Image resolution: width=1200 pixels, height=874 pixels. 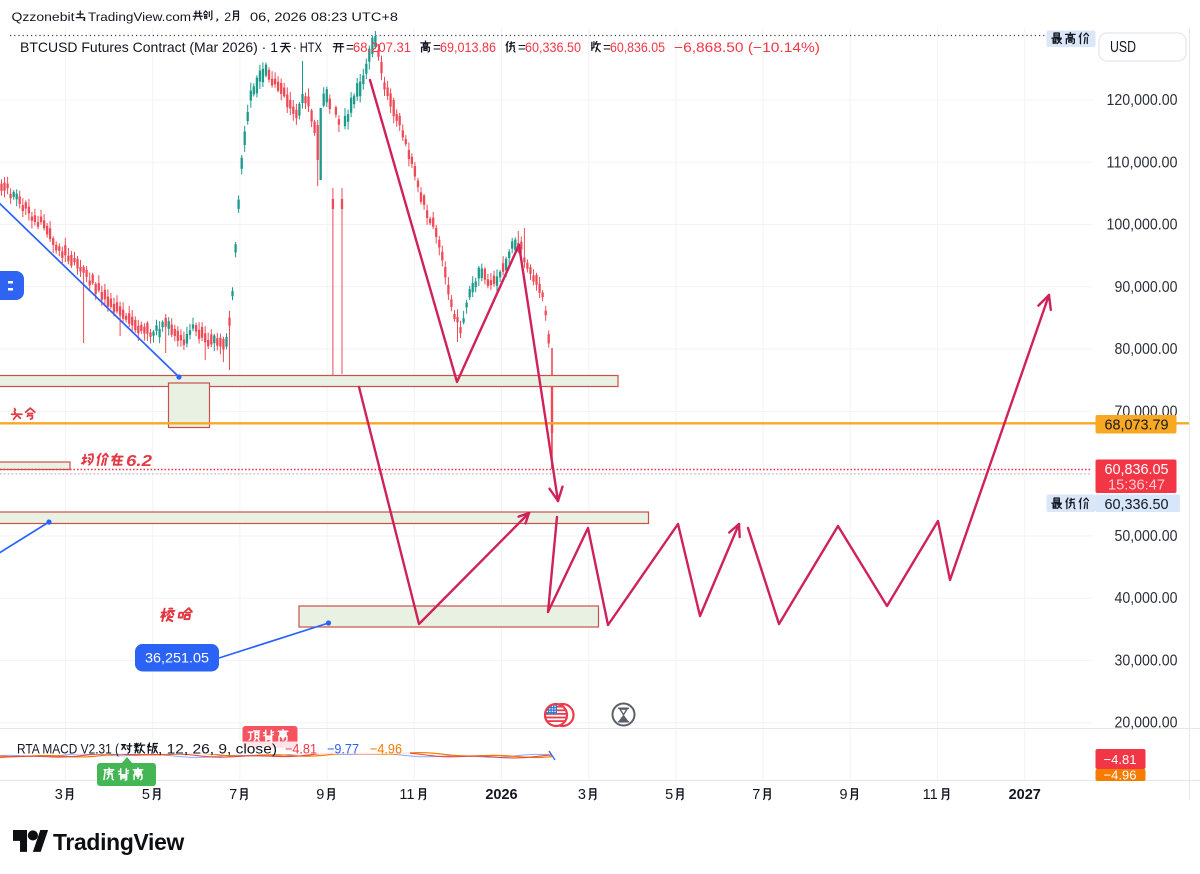 I want to click on svg-text: 40,000.00, so click(x=1146, y=598).